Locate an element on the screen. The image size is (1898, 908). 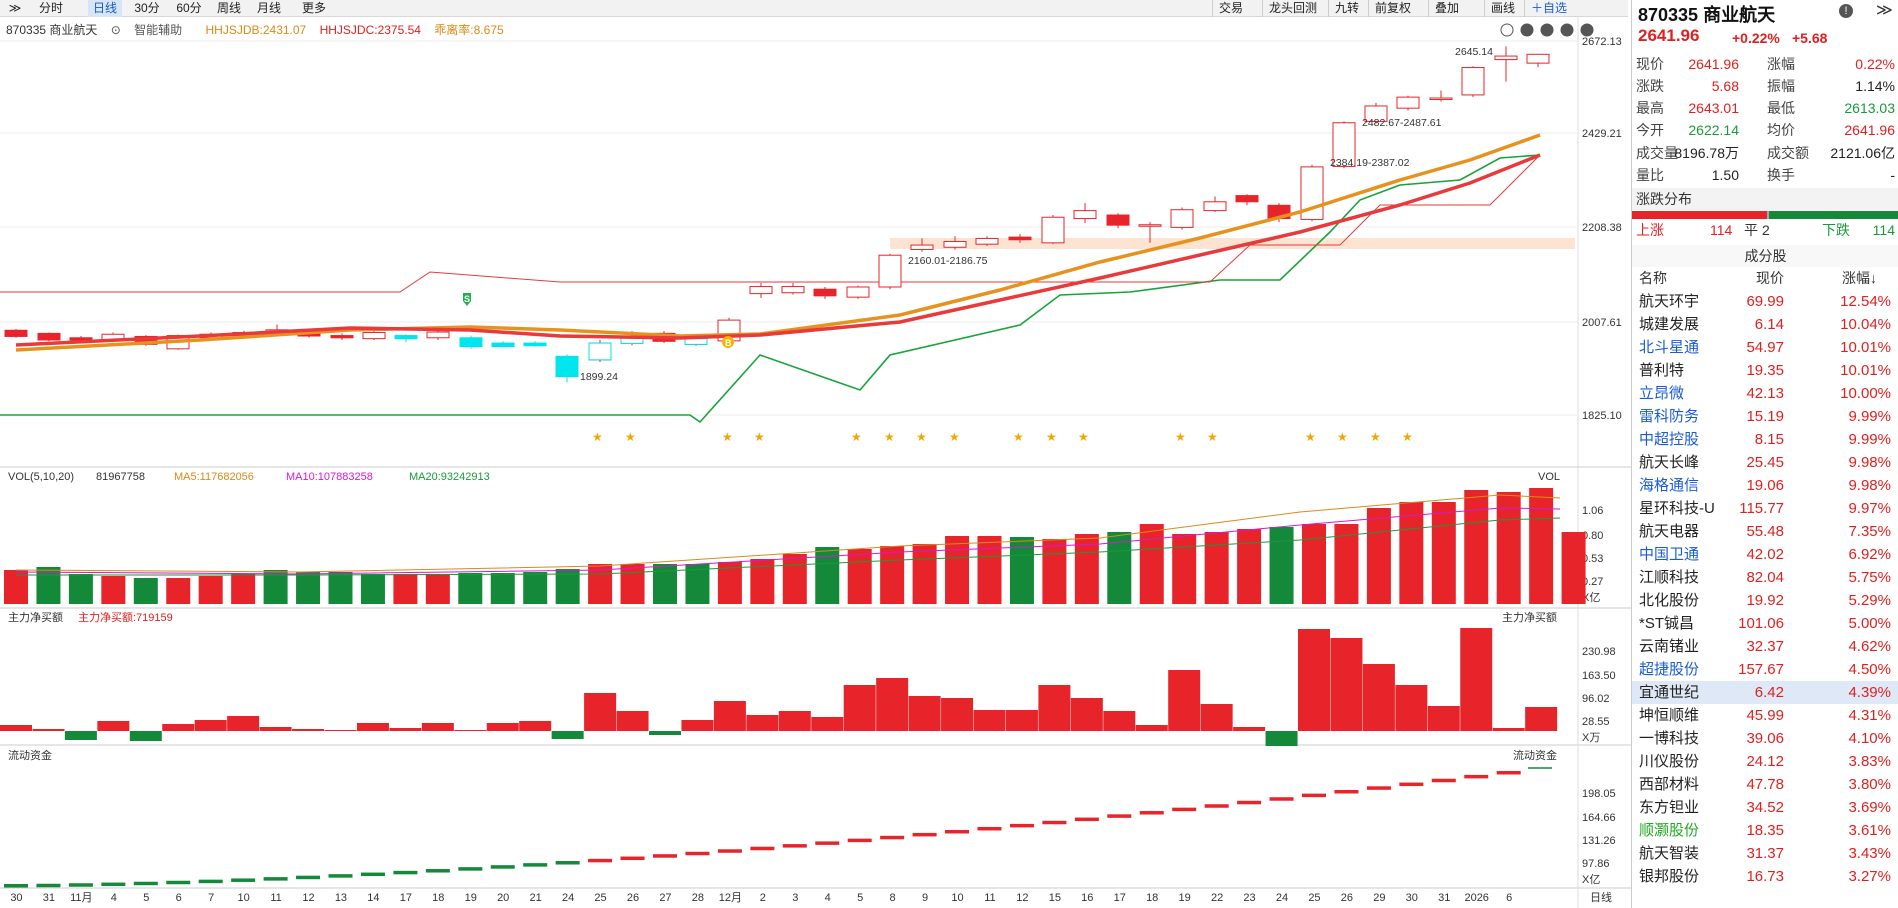
add-icon is located at coordinates (1527, 30).